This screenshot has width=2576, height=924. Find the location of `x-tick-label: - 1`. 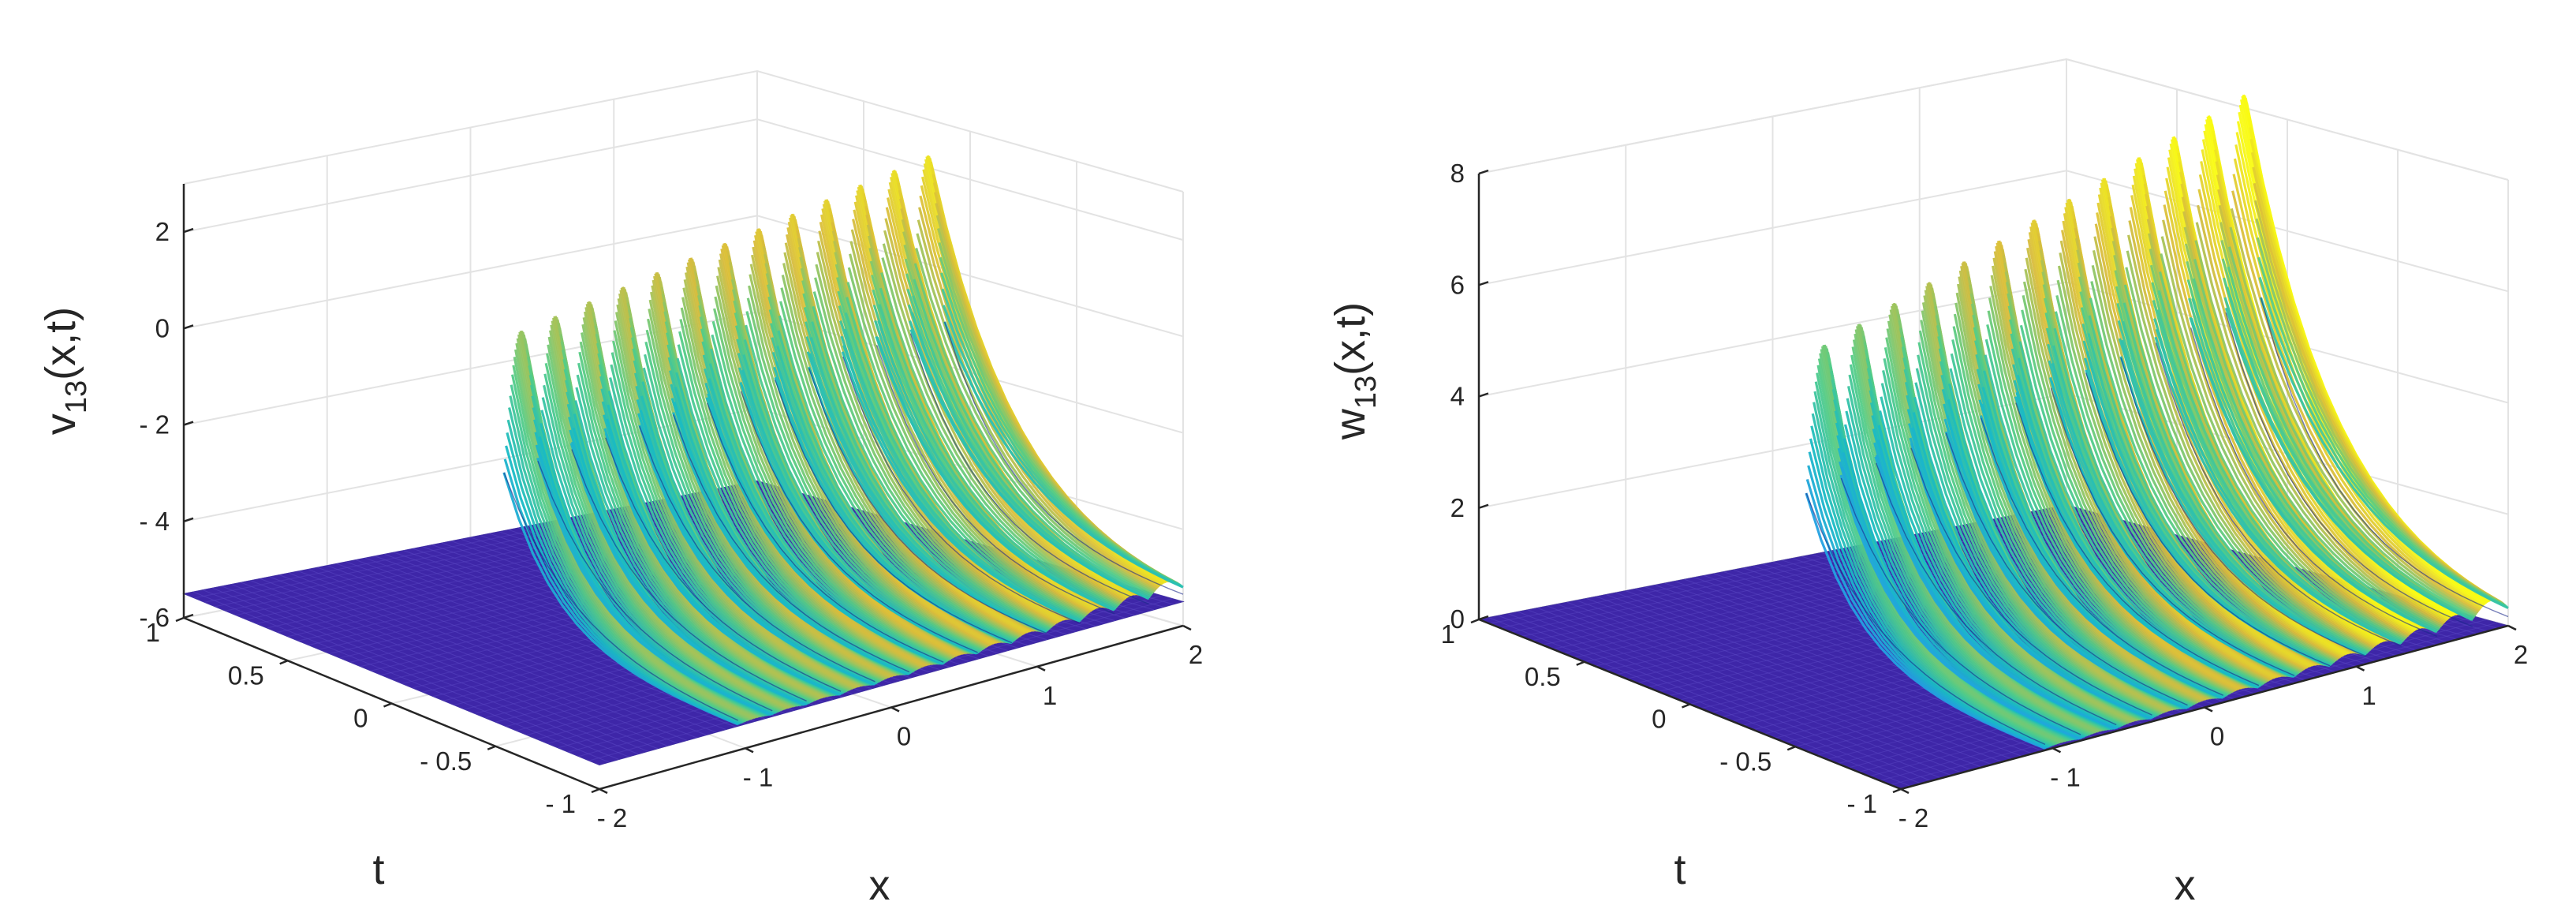

x-tick-label: - 1 is located at coordinates (2065, 776).